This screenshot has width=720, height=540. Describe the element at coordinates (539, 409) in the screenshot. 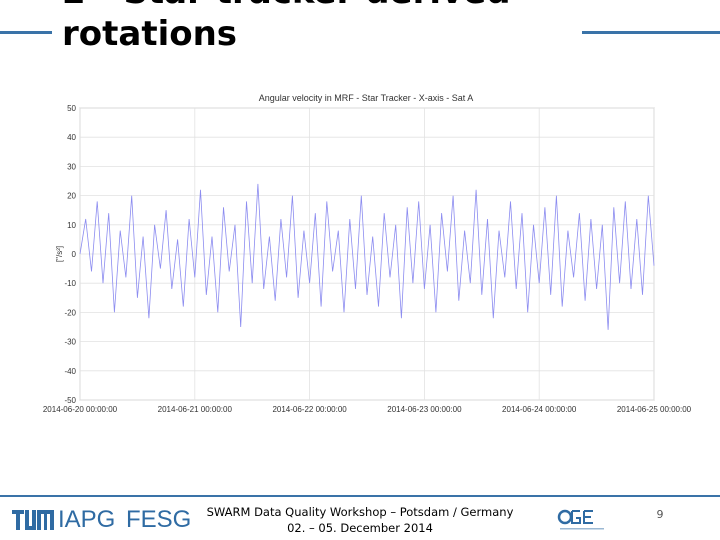

I see `x-tick-label: 2014-06-24 00:00:00` at that location.